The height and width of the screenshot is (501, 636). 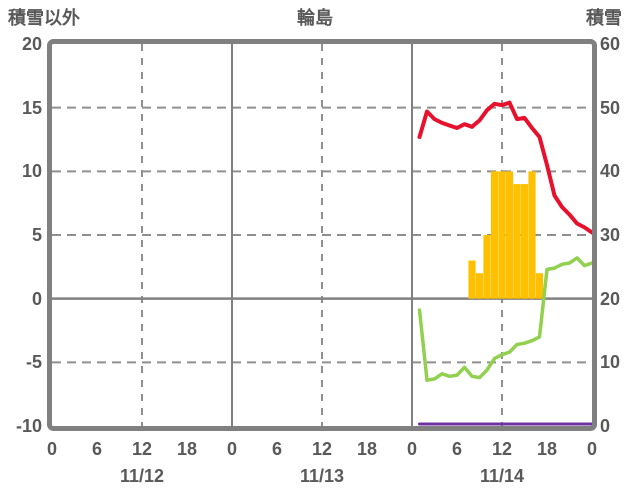 What do you see at coordinates (31, 44) in the screenshot?
I see `left-axis-tick-label: 20` at bounding box center [31, 44].